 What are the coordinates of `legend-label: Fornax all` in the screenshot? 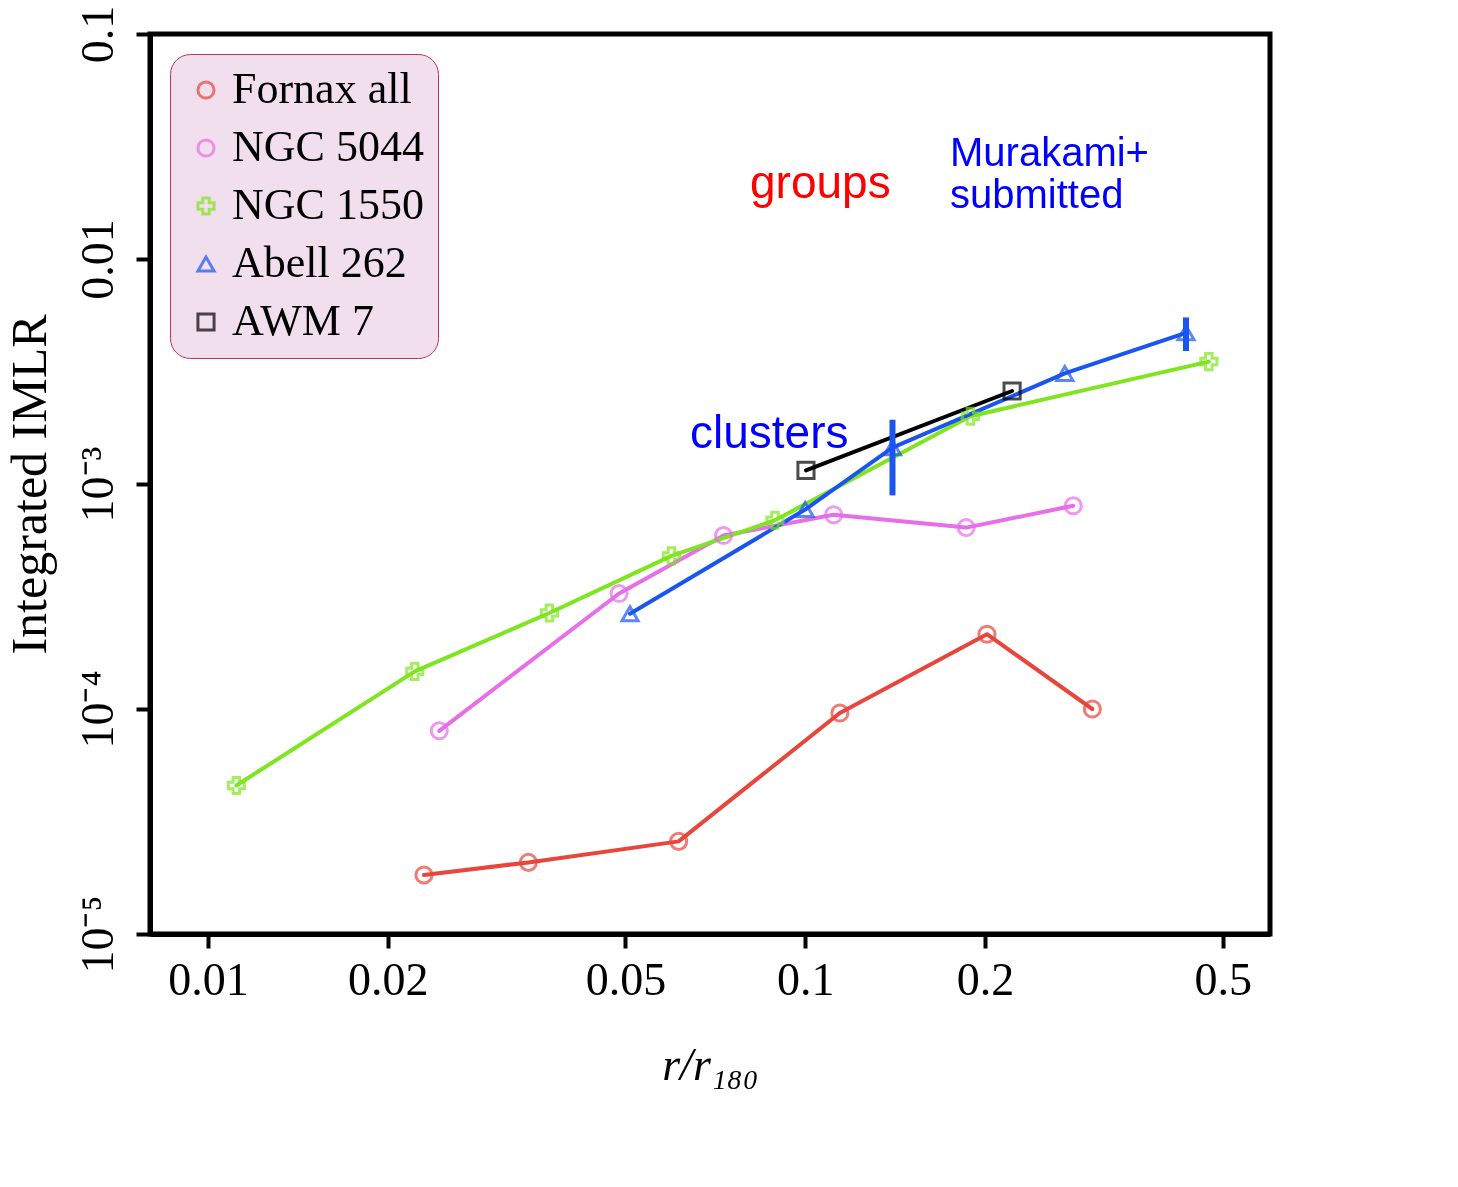 It's located at (322, 88).